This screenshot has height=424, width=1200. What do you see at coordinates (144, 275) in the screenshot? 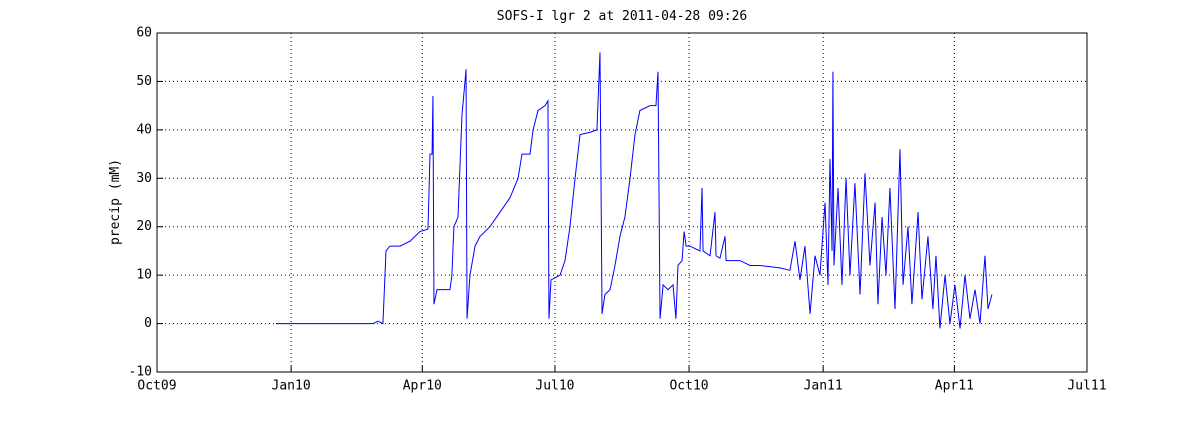
I see `y-tick-label: 10` at bounding box center [144, 275].